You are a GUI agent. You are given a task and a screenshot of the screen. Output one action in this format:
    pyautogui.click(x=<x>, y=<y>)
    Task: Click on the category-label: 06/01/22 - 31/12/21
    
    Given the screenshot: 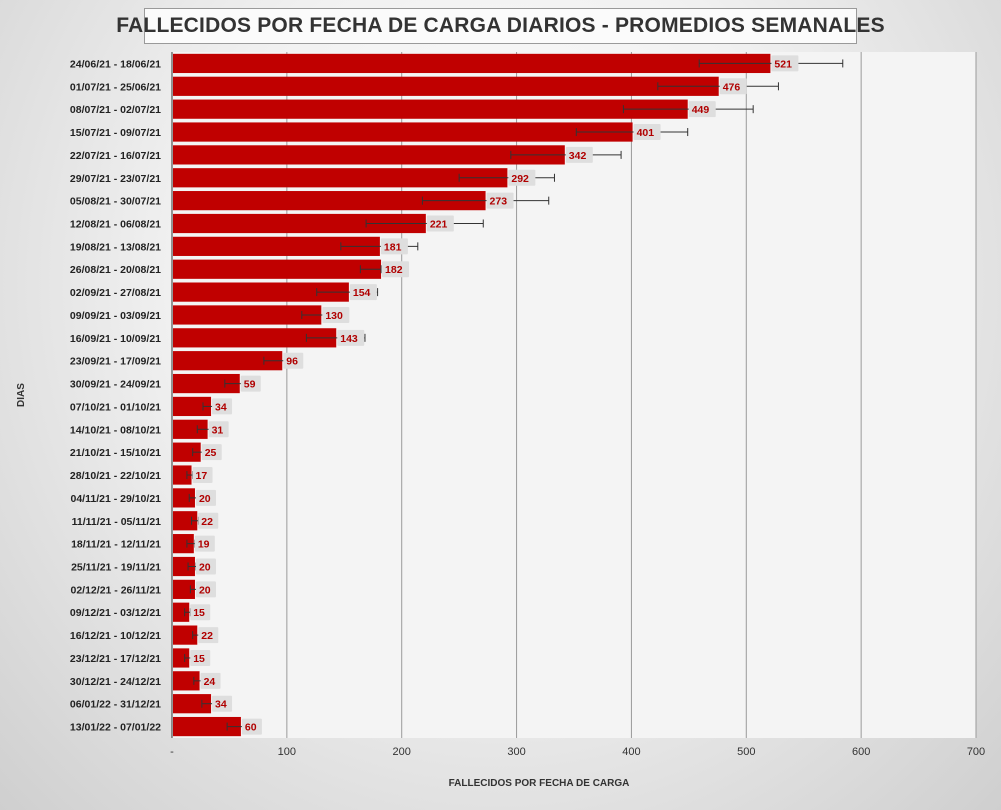 What is the action you would take?
    pyautogui.click(x=115, y=705)
    